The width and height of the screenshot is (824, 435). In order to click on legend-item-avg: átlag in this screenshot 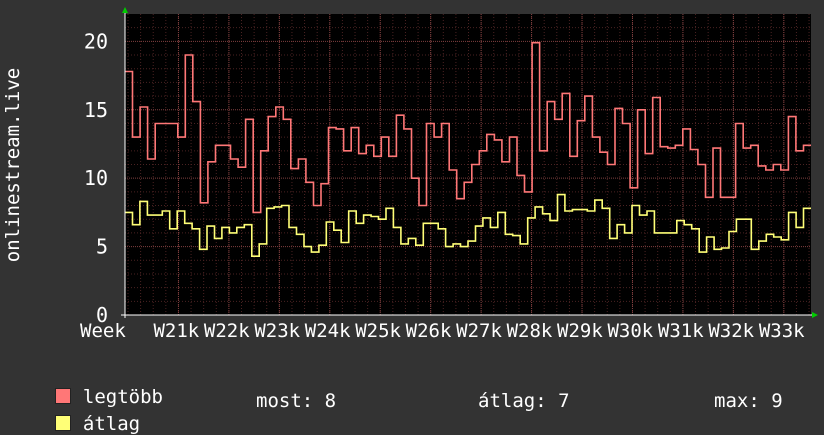, I will do `click(86, 413)`.